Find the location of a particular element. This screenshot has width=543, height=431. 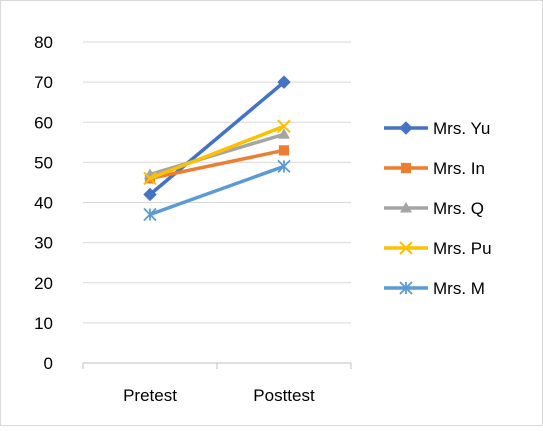

y-tick-label: 30 is located at coordinates (43, 243).